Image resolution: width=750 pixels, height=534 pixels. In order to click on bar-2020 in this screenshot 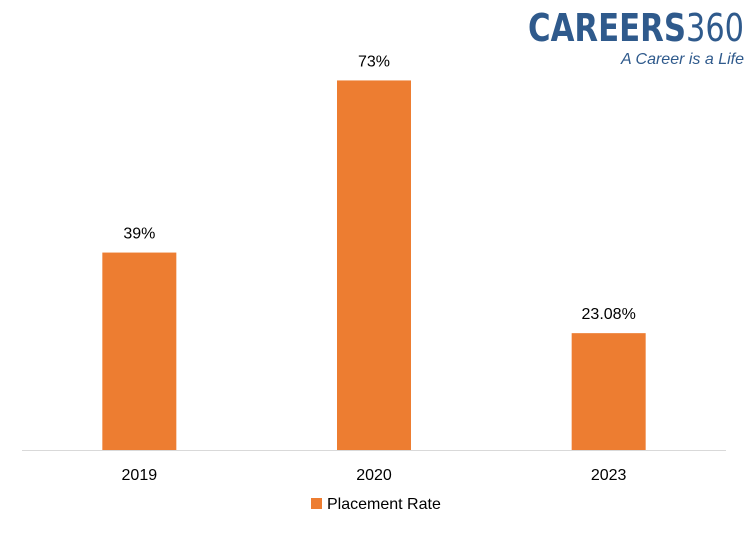, I will do `click(374, 265)`.